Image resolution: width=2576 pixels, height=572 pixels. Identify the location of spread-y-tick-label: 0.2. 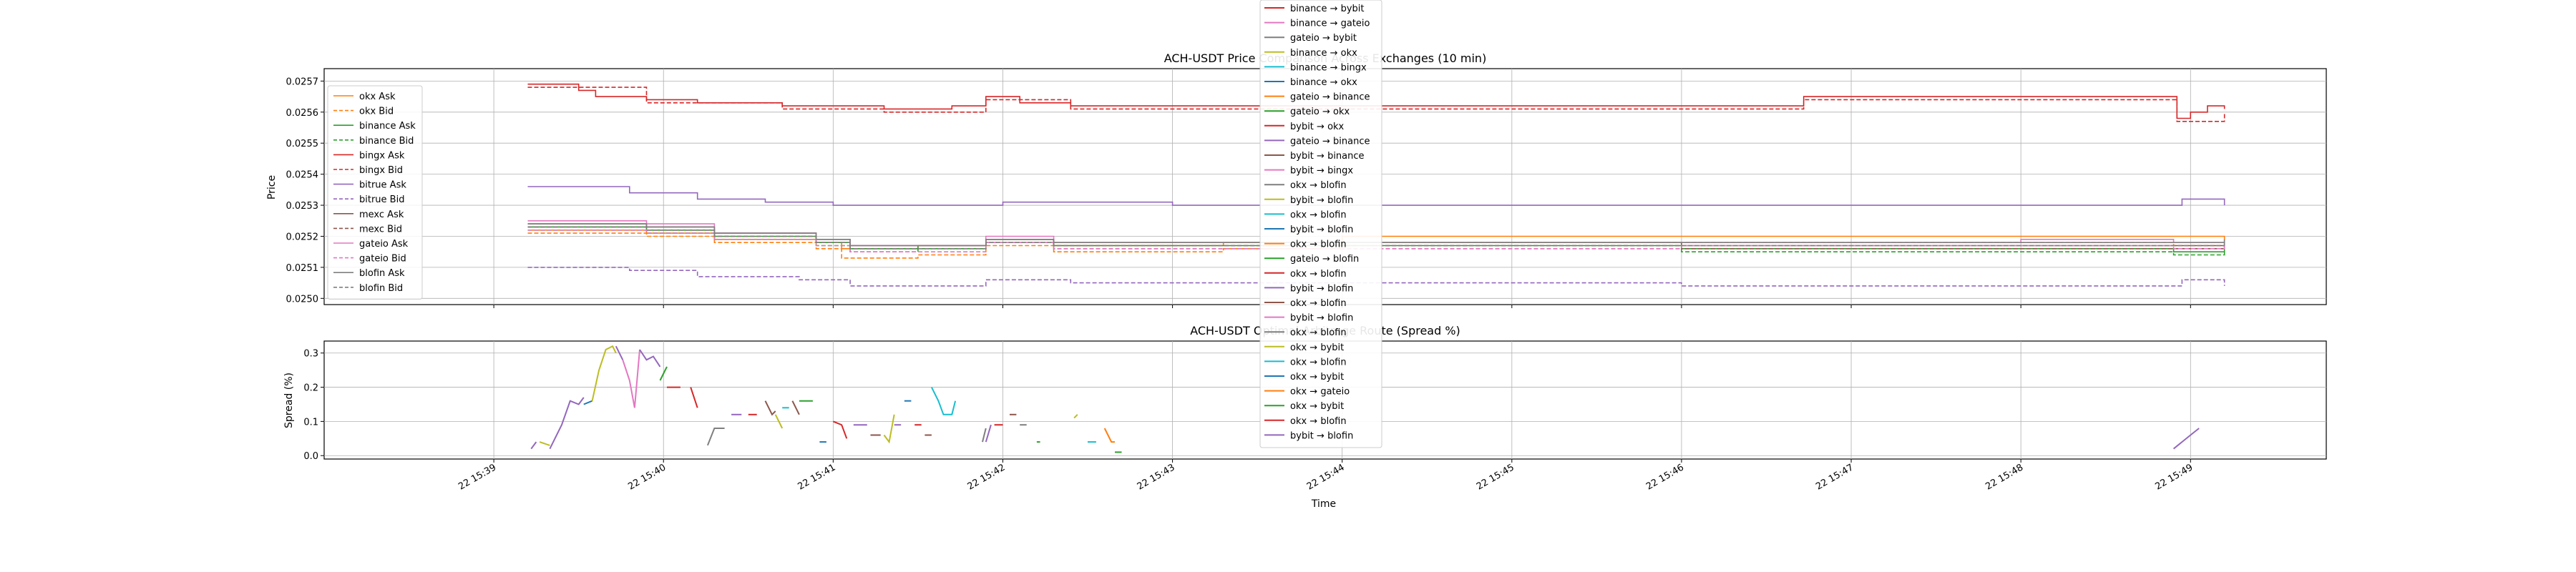
(310, 388).